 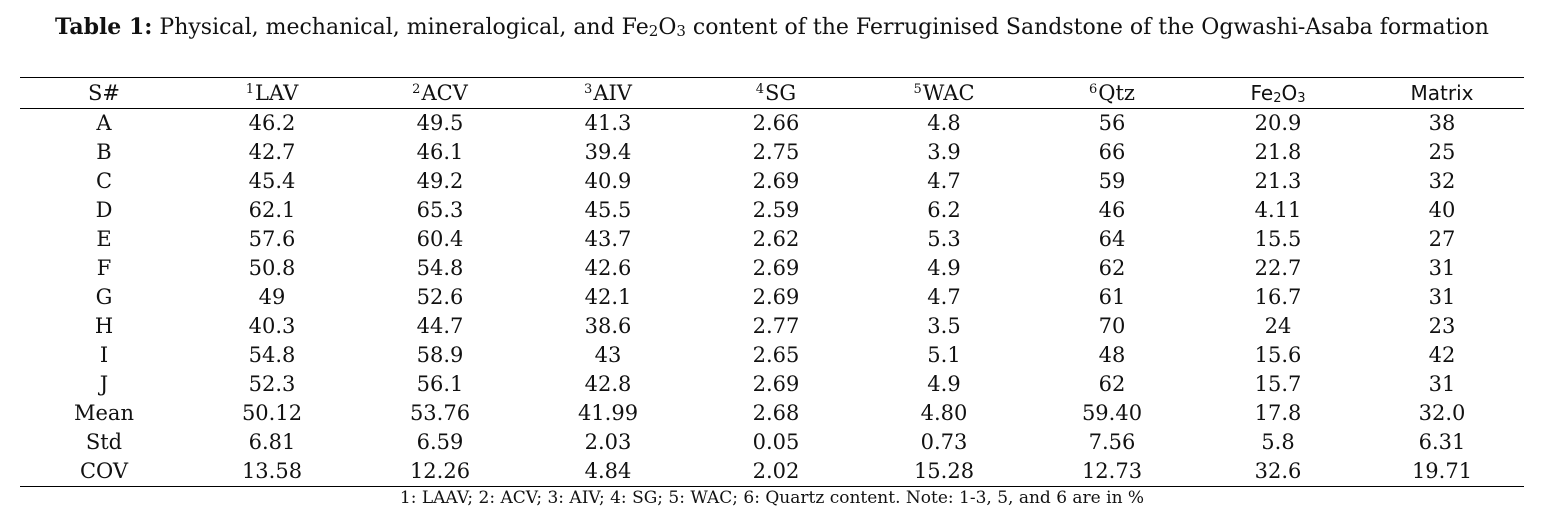 I want to click on cell-matrix: 32.0, so click(x=1442, y=413).